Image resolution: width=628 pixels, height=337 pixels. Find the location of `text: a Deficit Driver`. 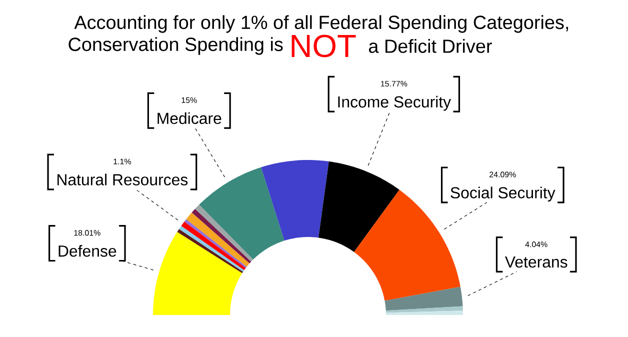

text: a Deficit Driver is located at coordinates (430, 46).